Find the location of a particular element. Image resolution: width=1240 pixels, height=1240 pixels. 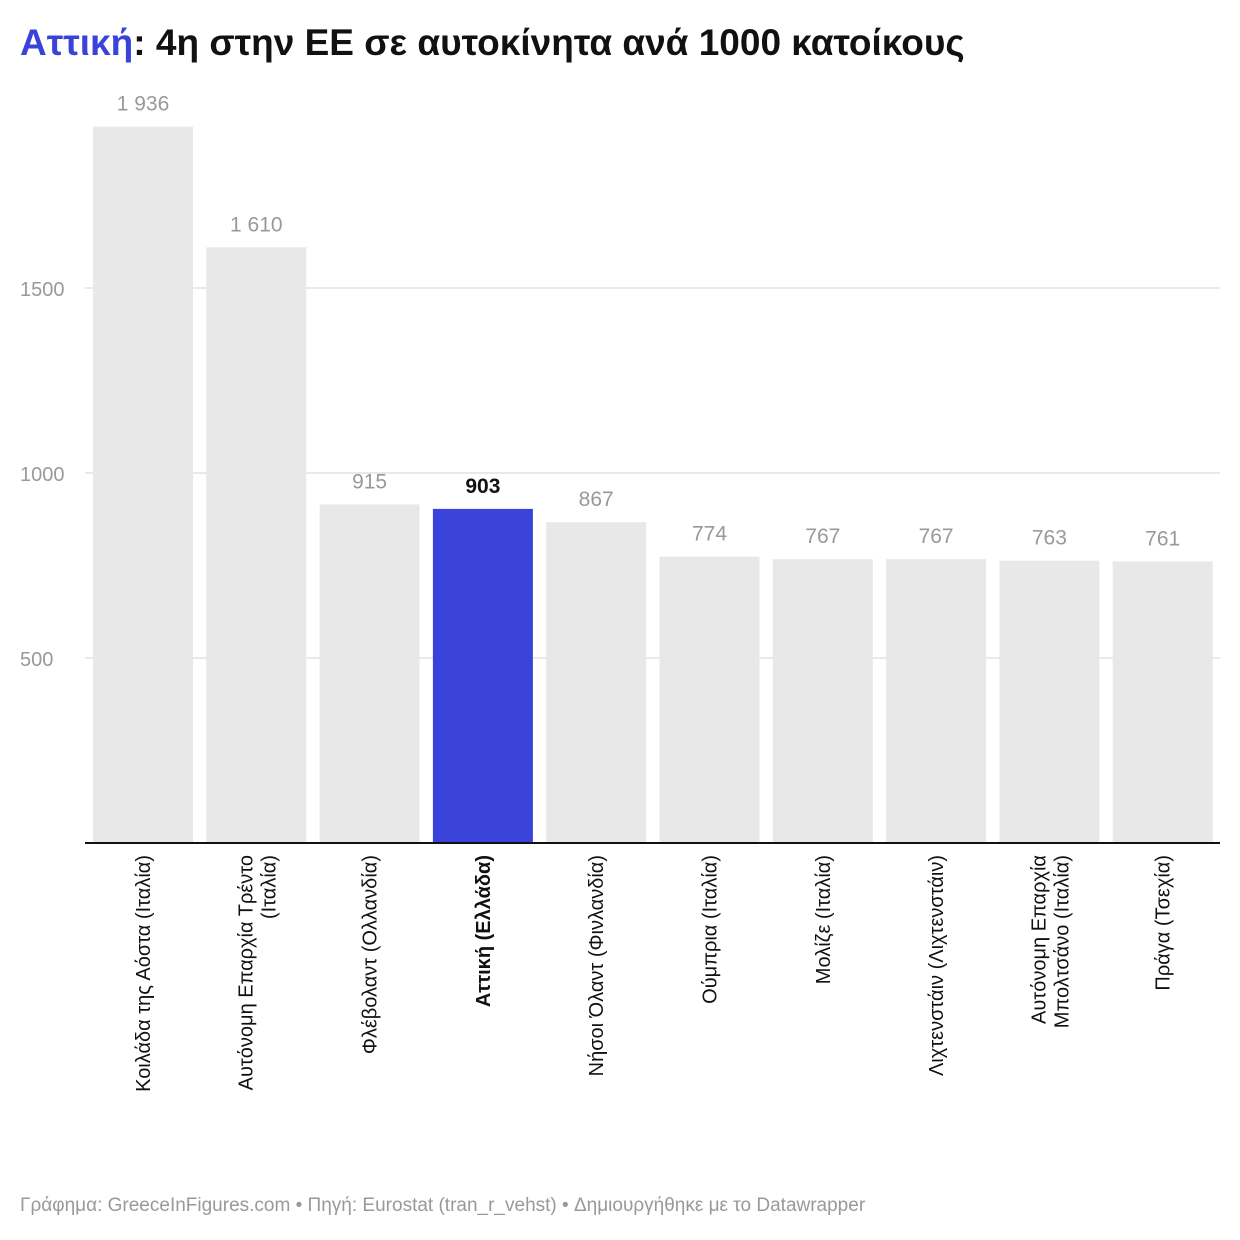

x-tick-label: Κοιλάδα της Αόστα (Ιταλία) is located at coordinates (144, 973).